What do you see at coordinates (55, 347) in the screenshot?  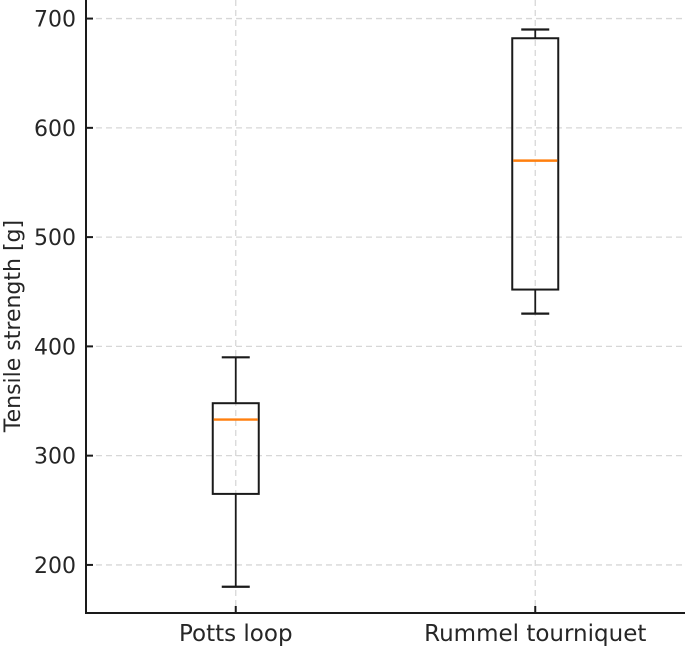 I see `y-tick-label: 400` at bounding box center [55, 347].